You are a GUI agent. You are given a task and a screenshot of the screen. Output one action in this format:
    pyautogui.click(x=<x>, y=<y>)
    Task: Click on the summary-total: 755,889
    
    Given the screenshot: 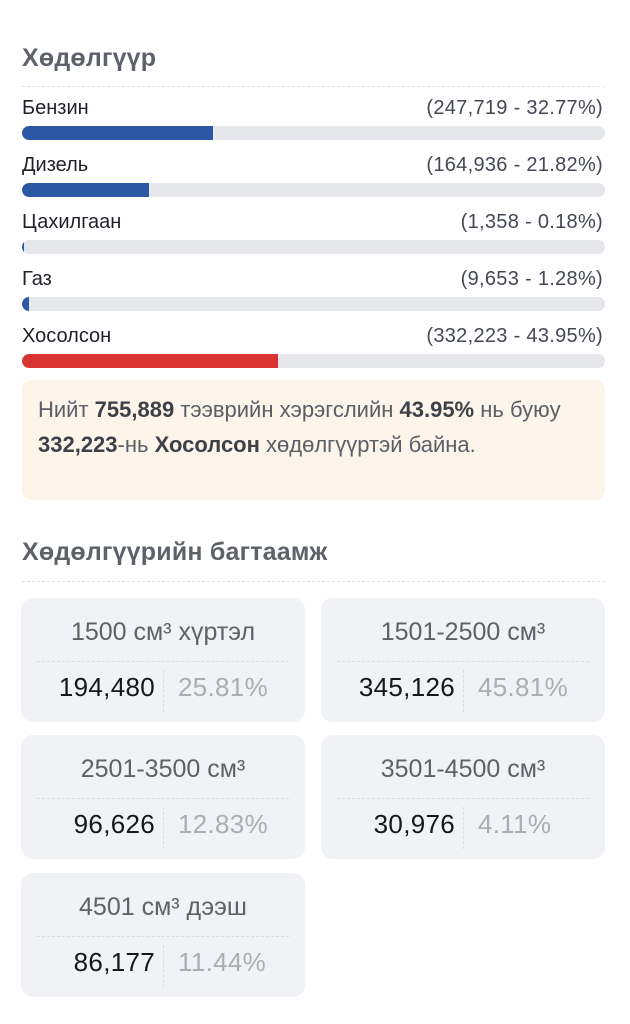 What is the action you would take?
    pyautogui.click(x=134, y=409)
    